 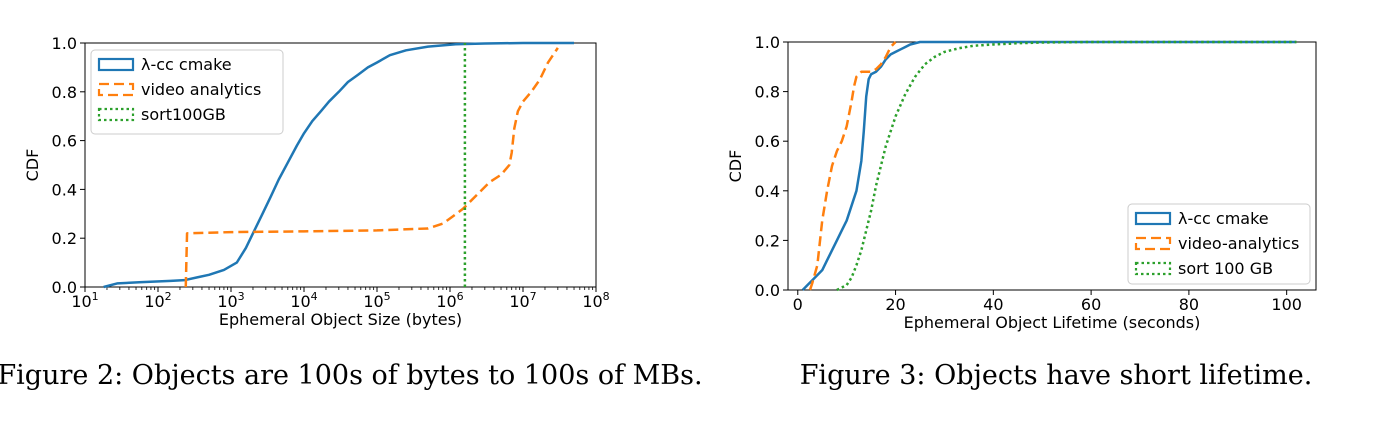 What do you see at coordinates (993, 304) in the screenshot?
I see `x-tick-label: 40` at bounding box center [993, 304].